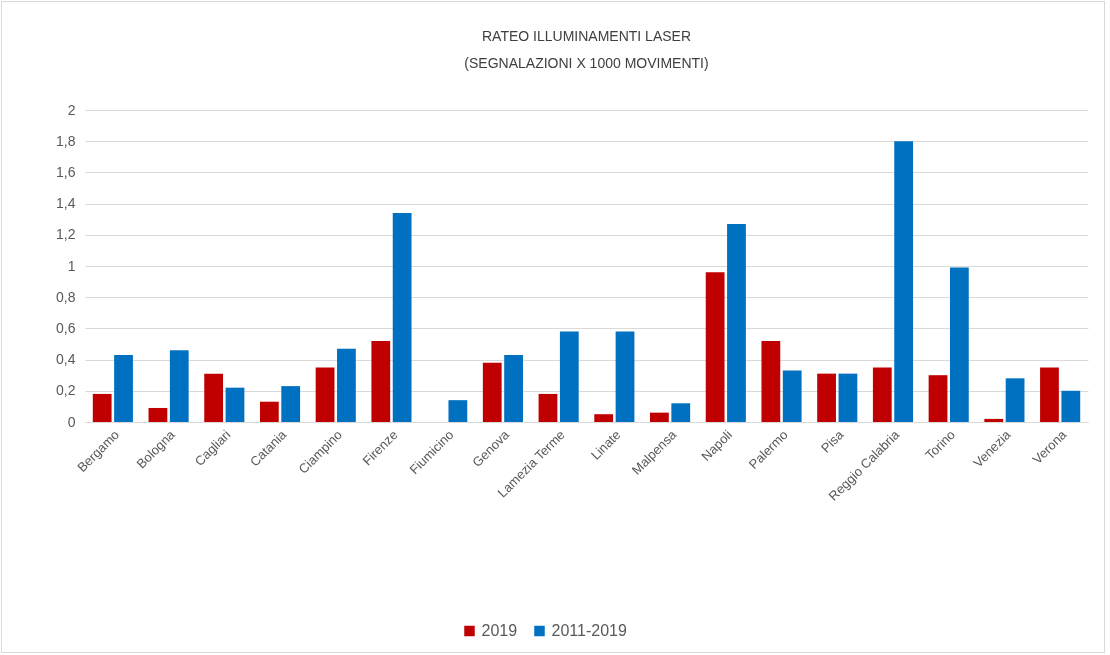 This screenshot has height=655, width=1110. Describe the element at coordinates (832, 441) in the screenshot. I see `x-tick-label: Pisa` at that location.